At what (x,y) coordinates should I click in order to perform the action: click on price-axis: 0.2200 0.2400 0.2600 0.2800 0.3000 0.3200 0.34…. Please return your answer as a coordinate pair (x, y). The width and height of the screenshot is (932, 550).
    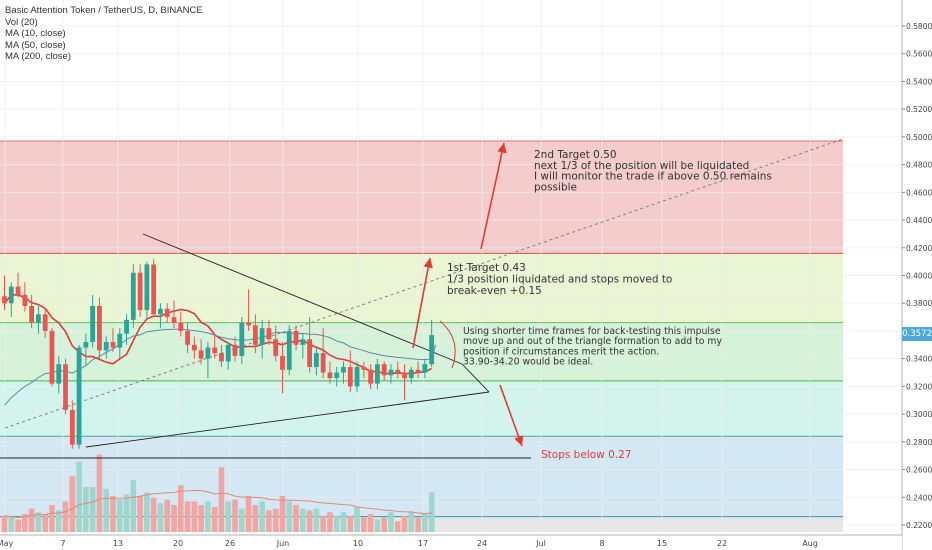
    Looking at the image, I should click on (916, 275).